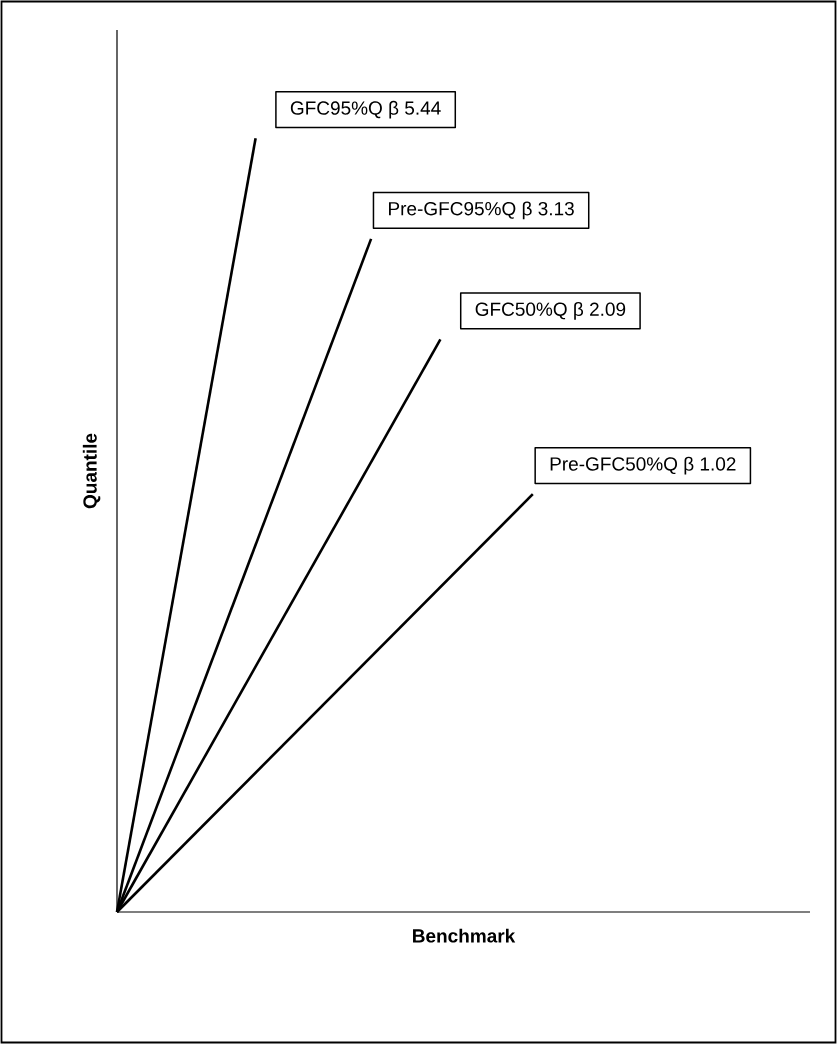 This screenshot has height=1044, width=837. Describe the element at coordinates (464, 935) in the screenshot. I see `x-axis-title: Benchmark` at that location.